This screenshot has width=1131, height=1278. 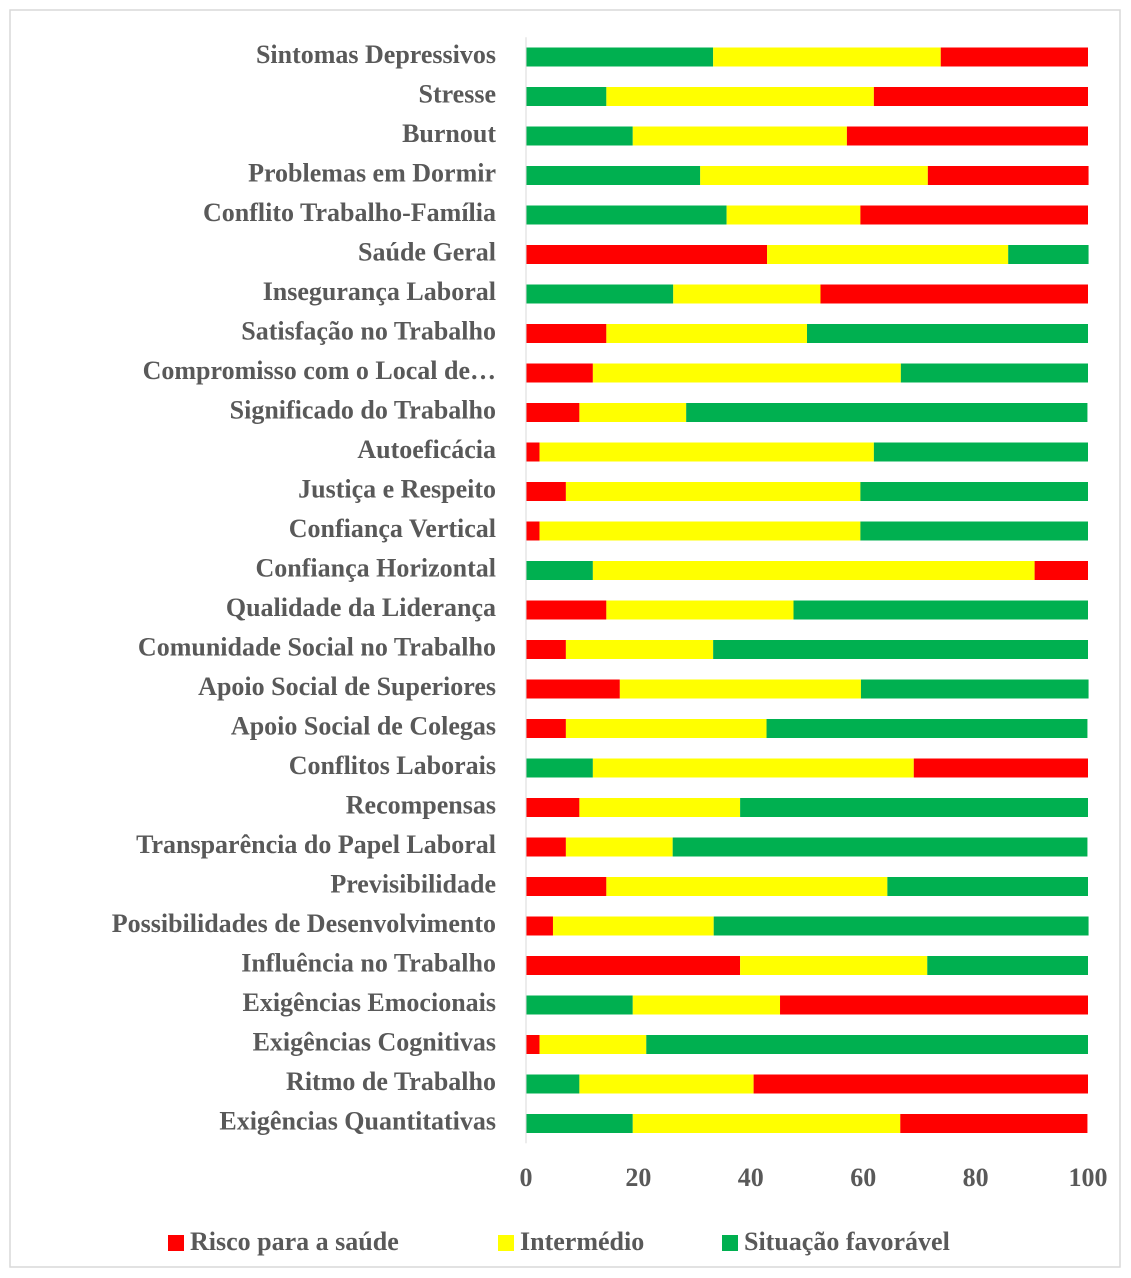 I want to click on y-tick-label: Conflito Trabalho-Família, so click(x=349, y=212).